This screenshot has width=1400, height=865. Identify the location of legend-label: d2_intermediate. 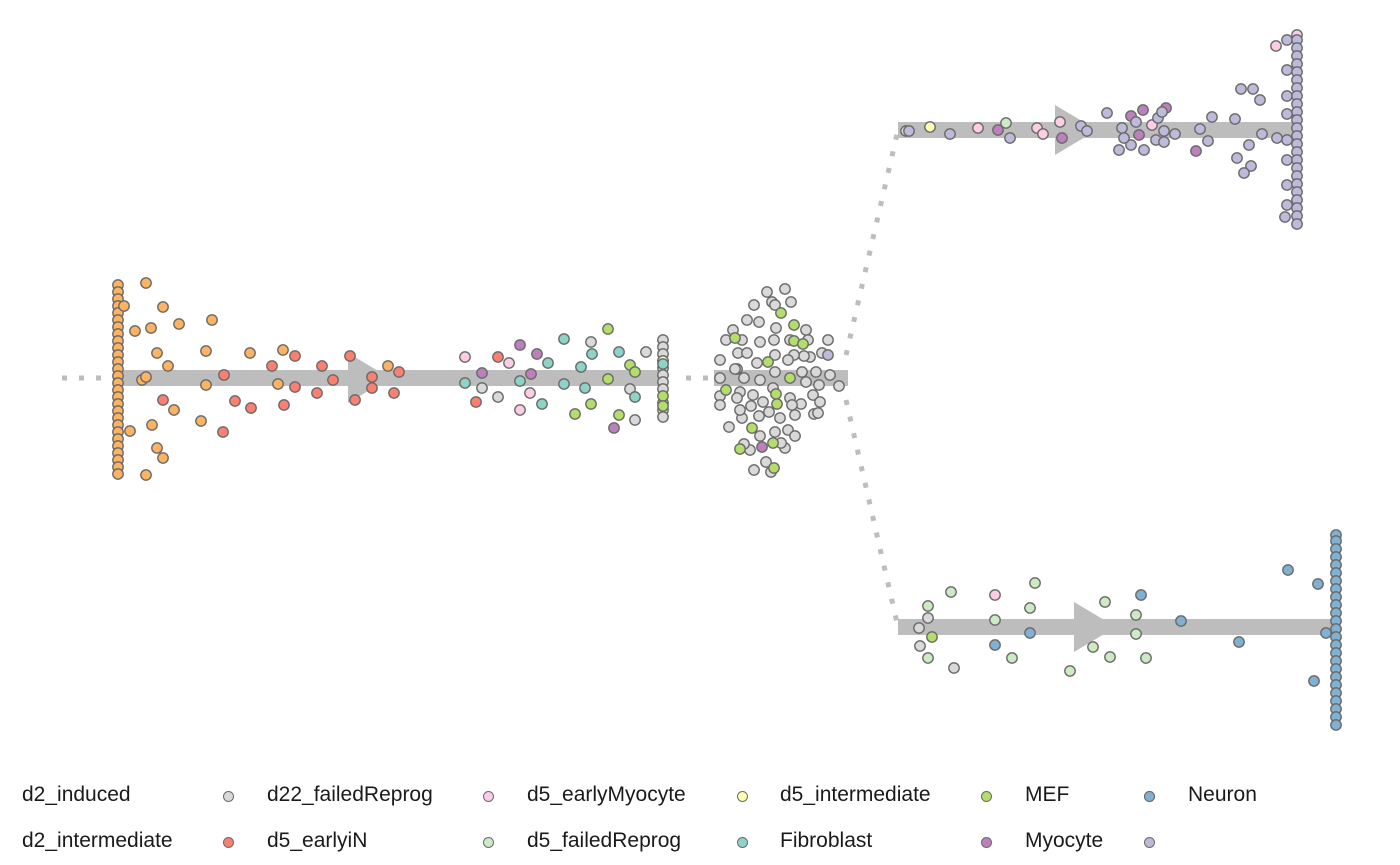
(97, 841).